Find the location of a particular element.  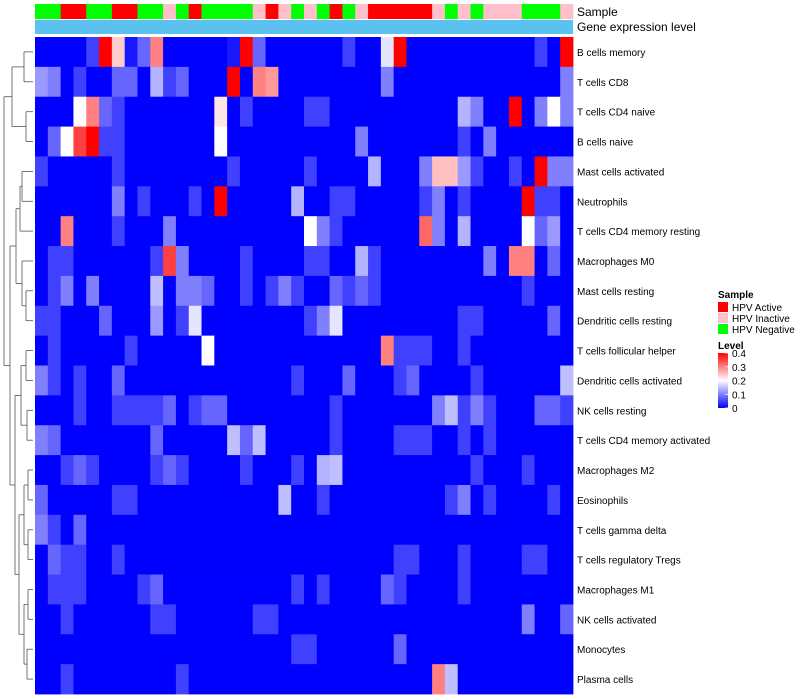

level-tick-label: 0.2 is located at coordinates (739, 382).